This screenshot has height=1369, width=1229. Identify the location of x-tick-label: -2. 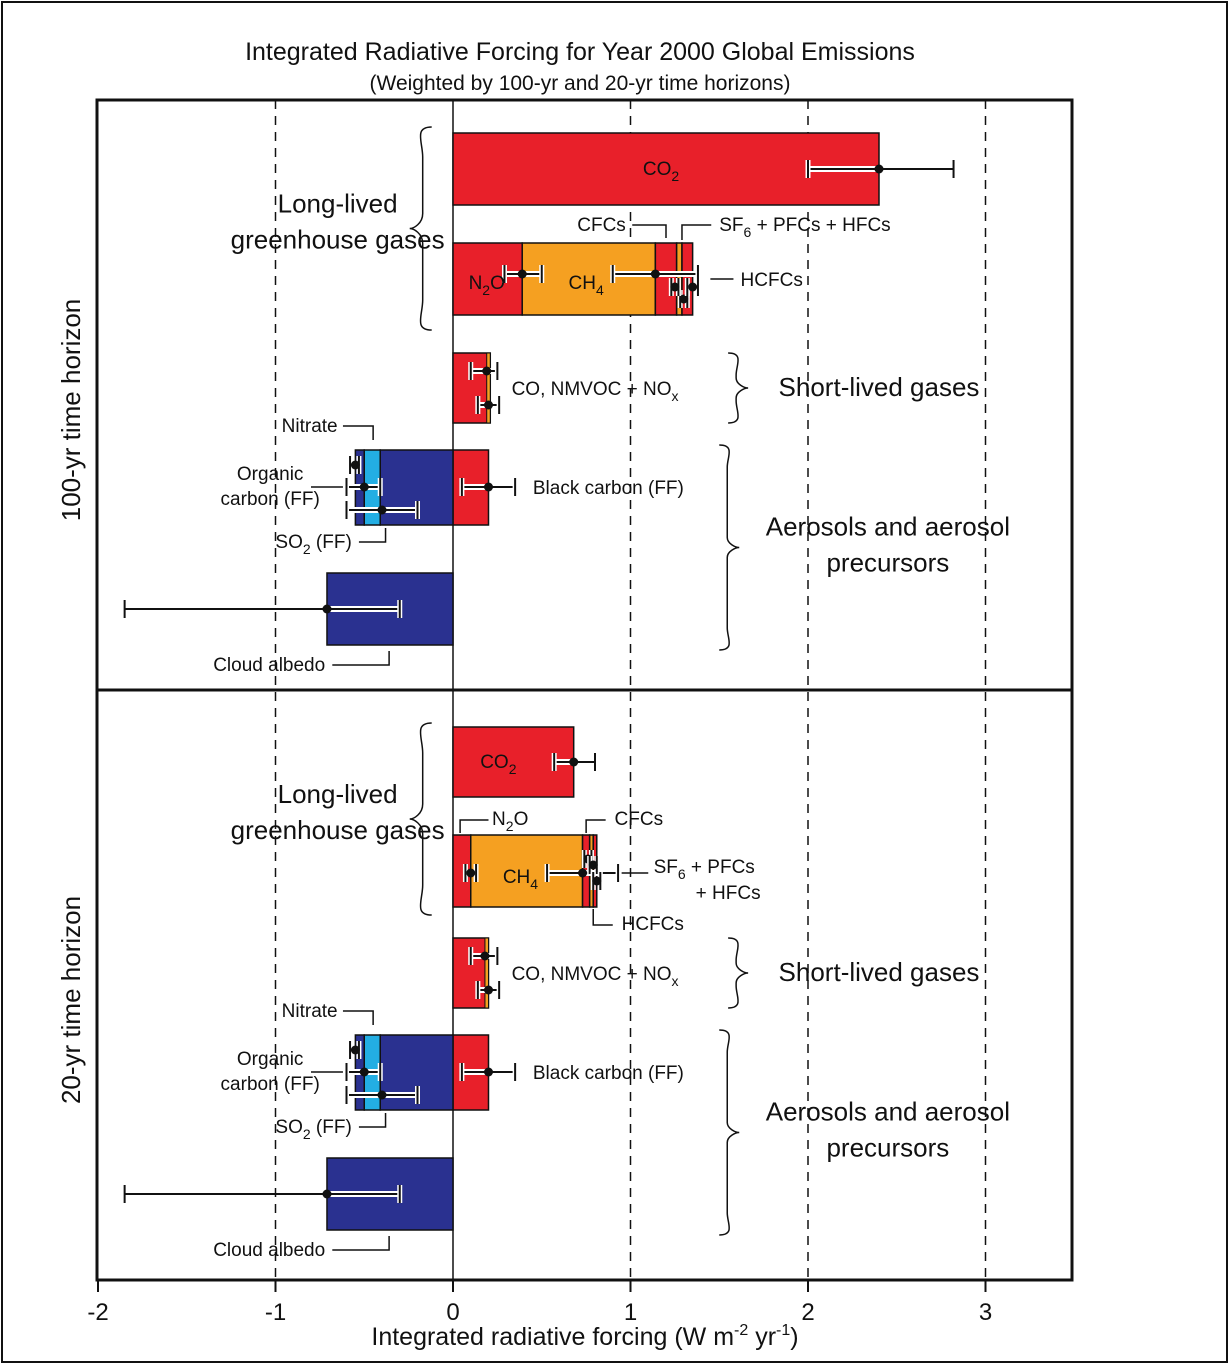
(97, 1312).